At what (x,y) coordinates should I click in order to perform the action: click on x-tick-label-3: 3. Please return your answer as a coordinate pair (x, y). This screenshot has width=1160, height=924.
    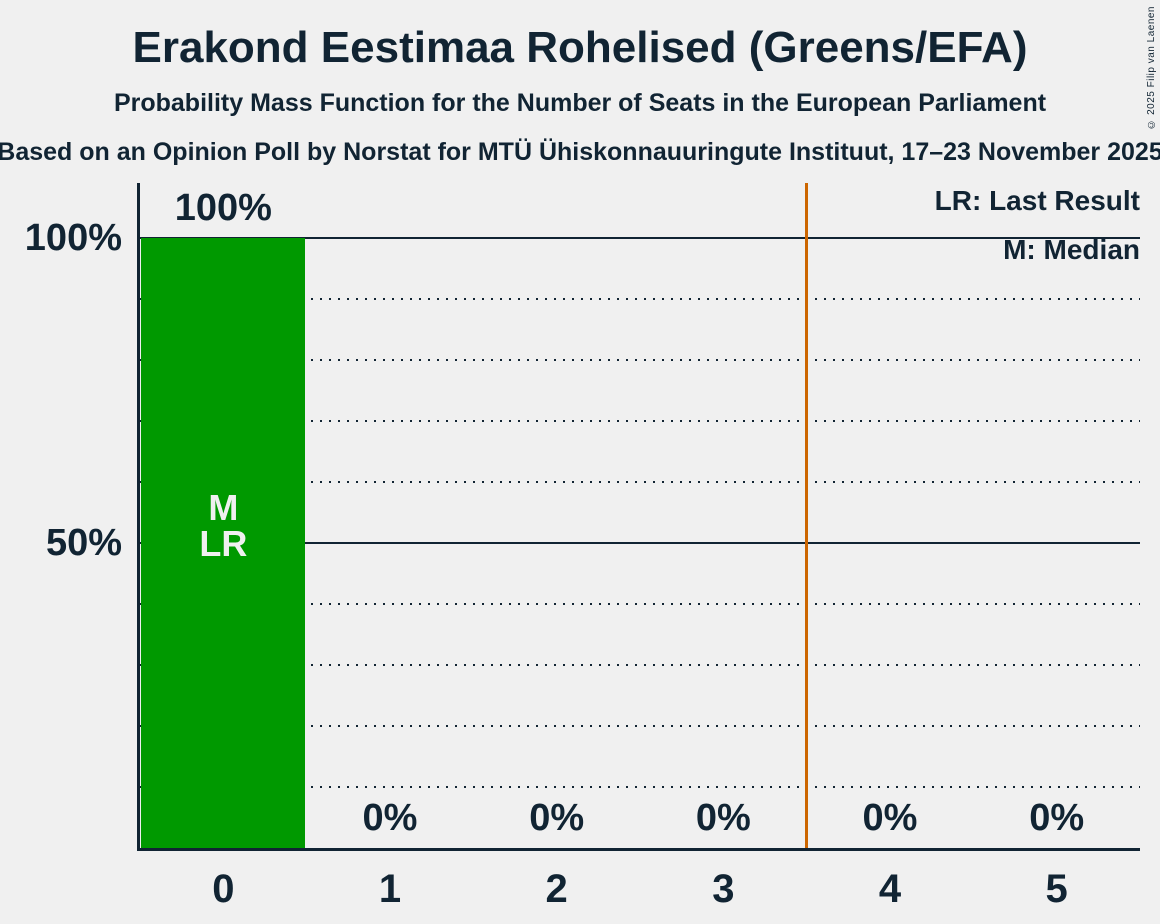
    Looking at the image, I should click on (723, 889).